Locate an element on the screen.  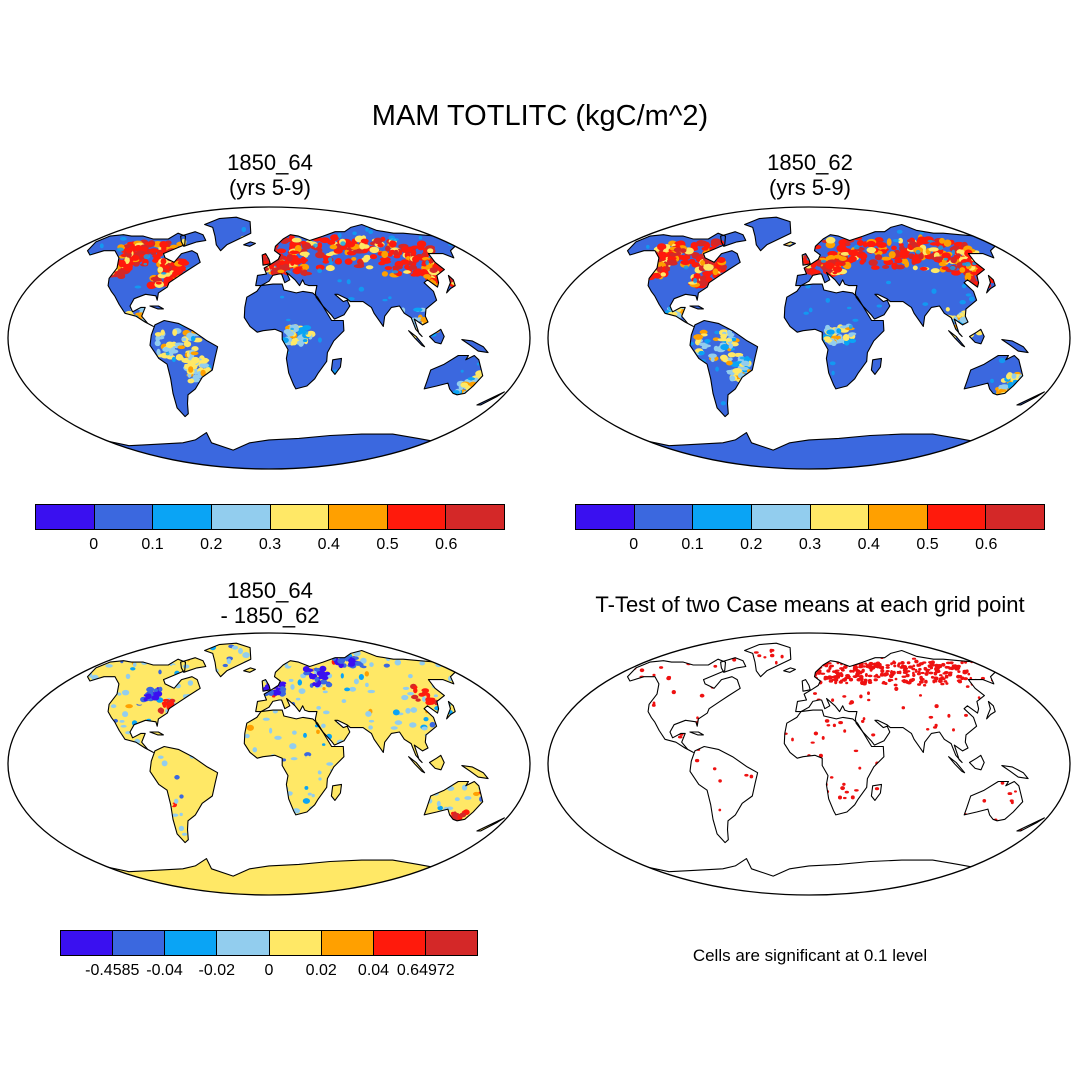
colorbar-difference-tick-label: 0.64972 is located at coordinates (425, 970).